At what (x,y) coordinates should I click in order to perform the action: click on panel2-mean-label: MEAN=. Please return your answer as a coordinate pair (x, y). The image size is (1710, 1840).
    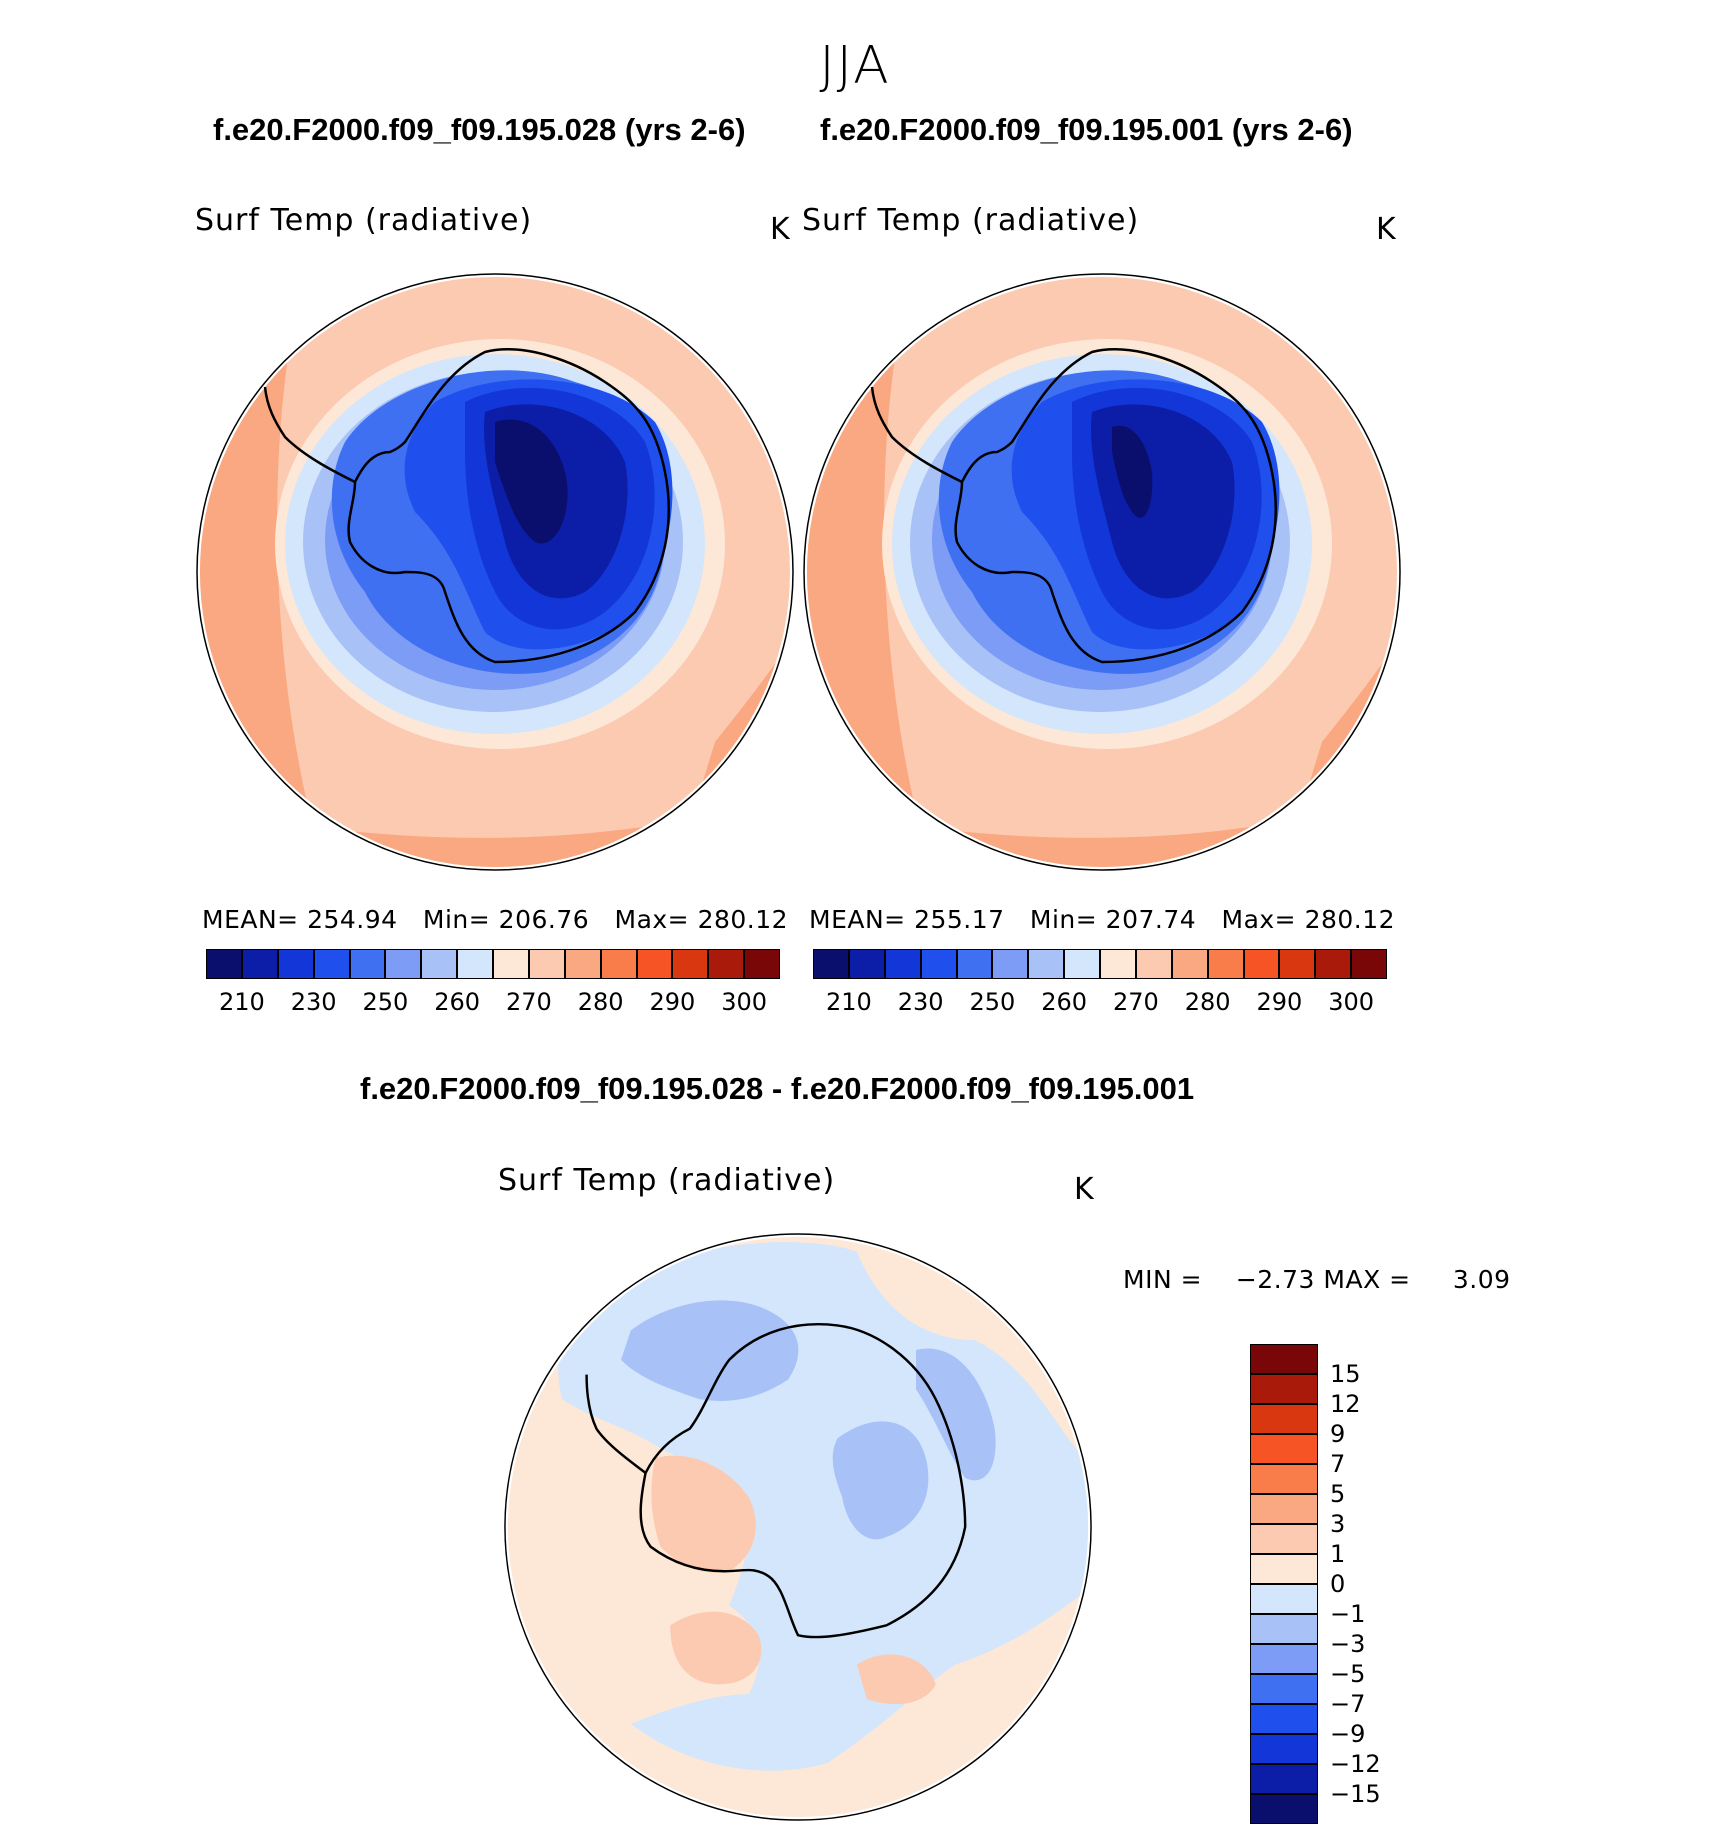
    Looking at the image, I should click on (857, 919).